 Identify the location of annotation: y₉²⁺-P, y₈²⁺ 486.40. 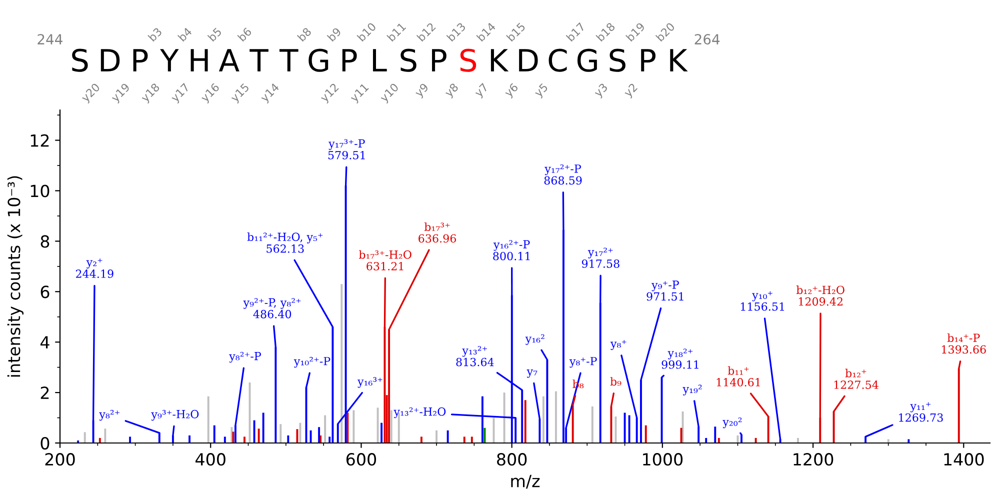
(272, 308).